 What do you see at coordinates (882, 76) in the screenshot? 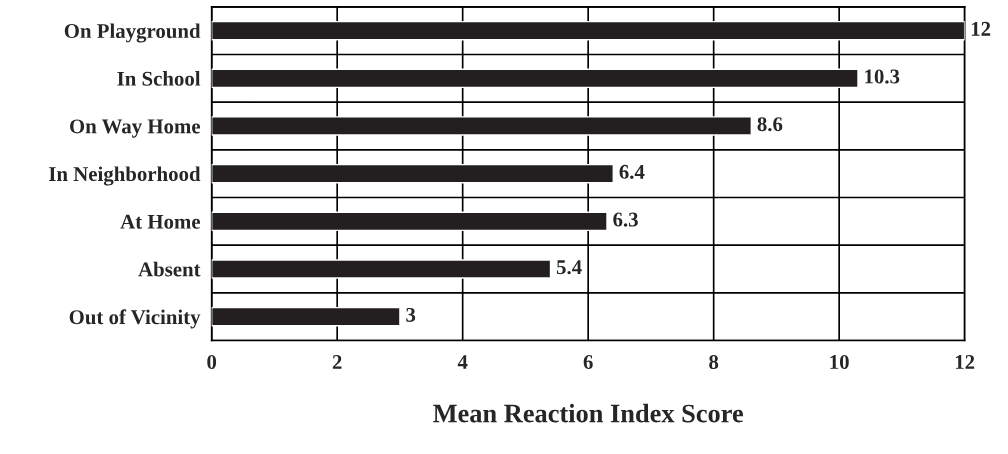
I see `data-label: 10.3` at bounding box center [882, 76].